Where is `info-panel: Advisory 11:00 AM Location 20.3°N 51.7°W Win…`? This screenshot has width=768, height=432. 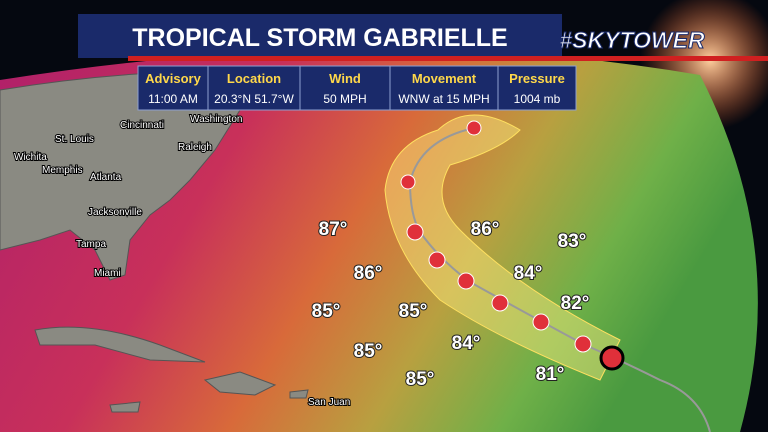
info-panel: Advisory 11:00 AM Location 20.3°N 51.7°W Win… is located at coordinates (357, 88).